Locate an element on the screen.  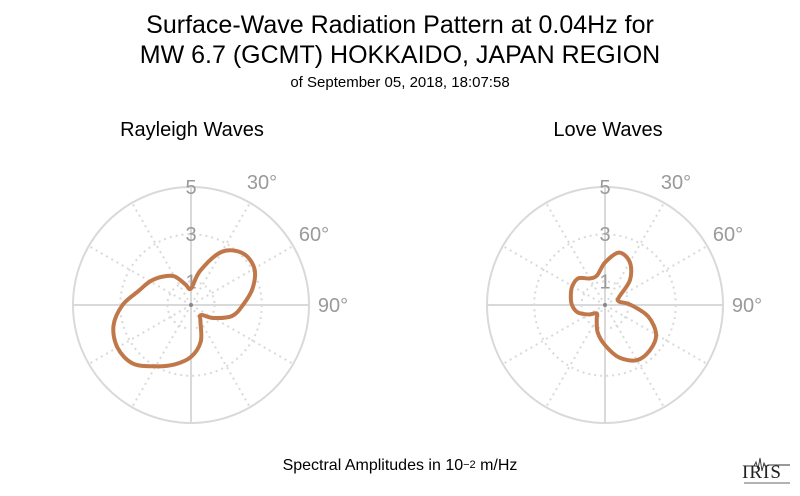
love-radial-label-1: 1 is located at coordinates (604, 282).